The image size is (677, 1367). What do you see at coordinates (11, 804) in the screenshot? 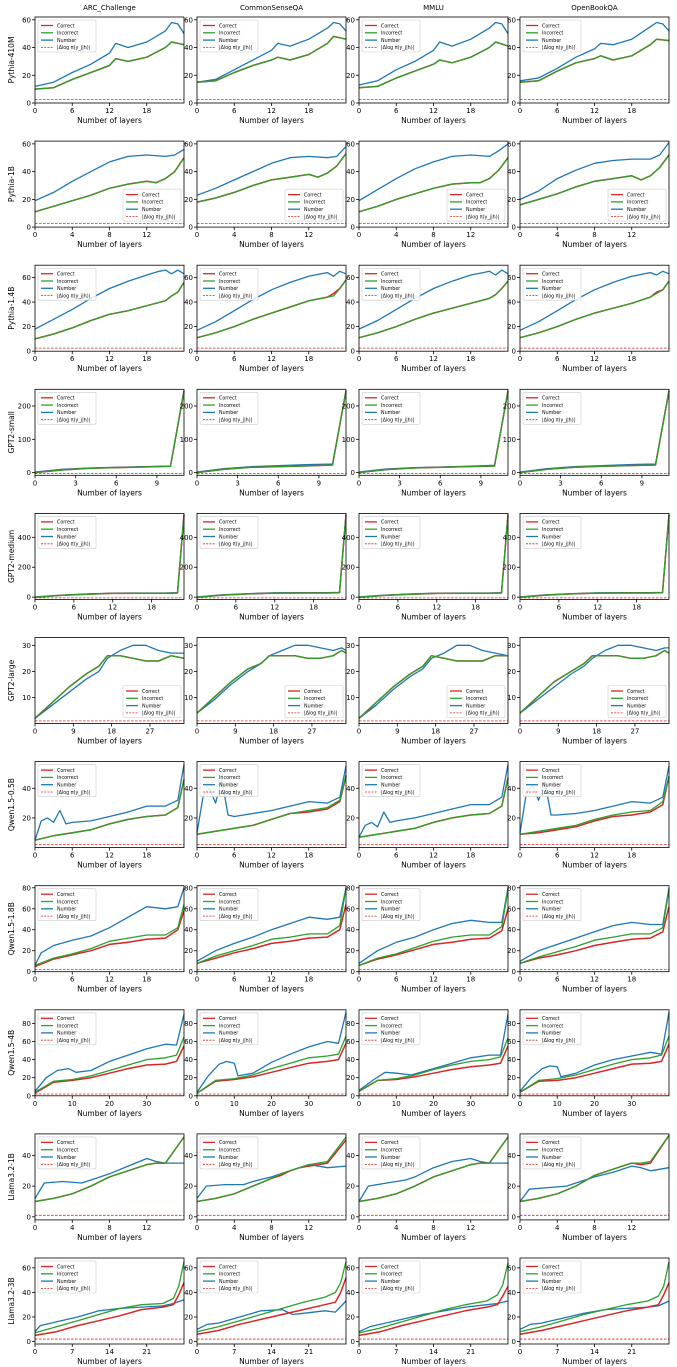
I see `row-label: Qwen1.5-0.5B` at bounding box center [11, 804].